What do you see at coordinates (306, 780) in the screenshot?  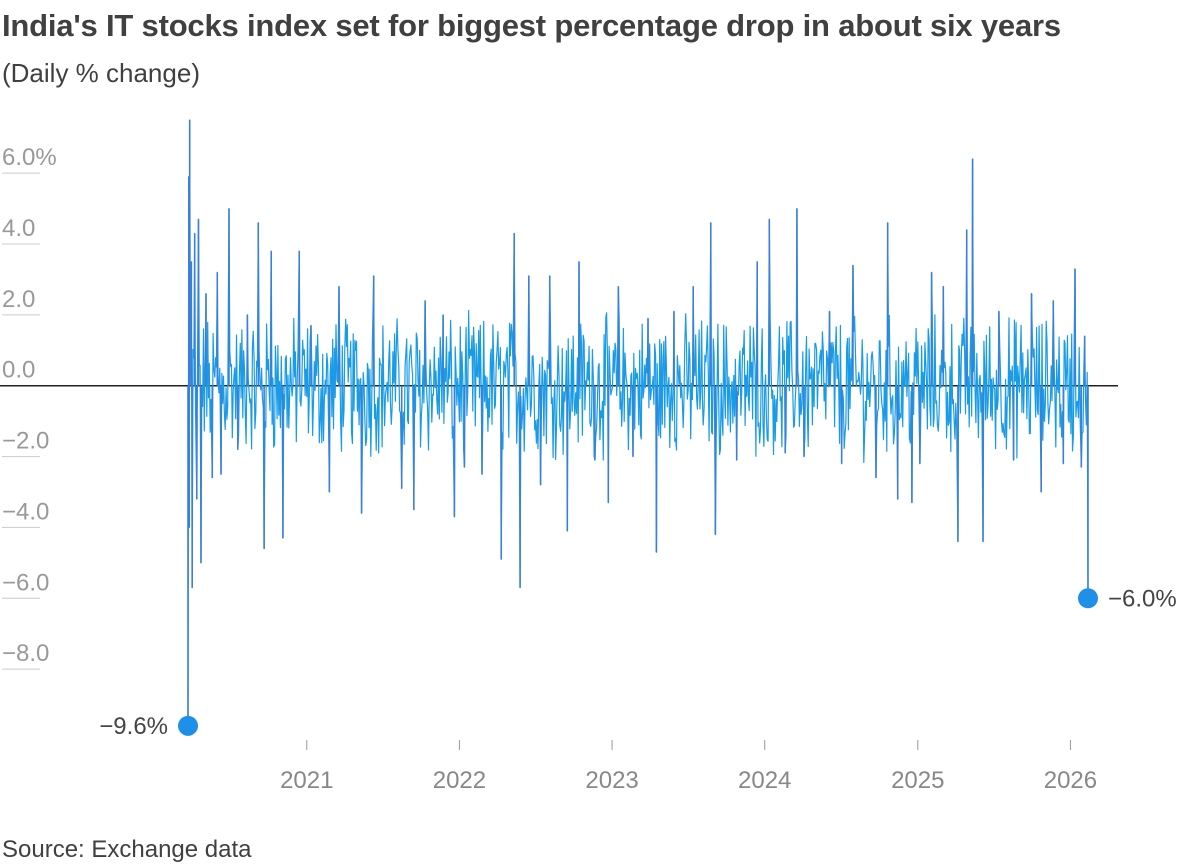 I see `x-tick-label: 2021` at bounding box center [306, 780].